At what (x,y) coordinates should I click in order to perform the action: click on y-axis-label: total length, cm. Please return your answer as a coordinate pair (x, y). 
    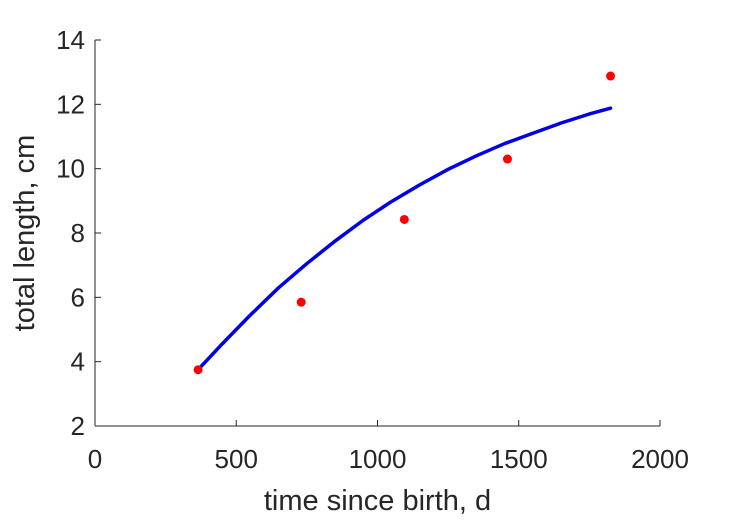
    Looking at the image, I should click on (25, 233).